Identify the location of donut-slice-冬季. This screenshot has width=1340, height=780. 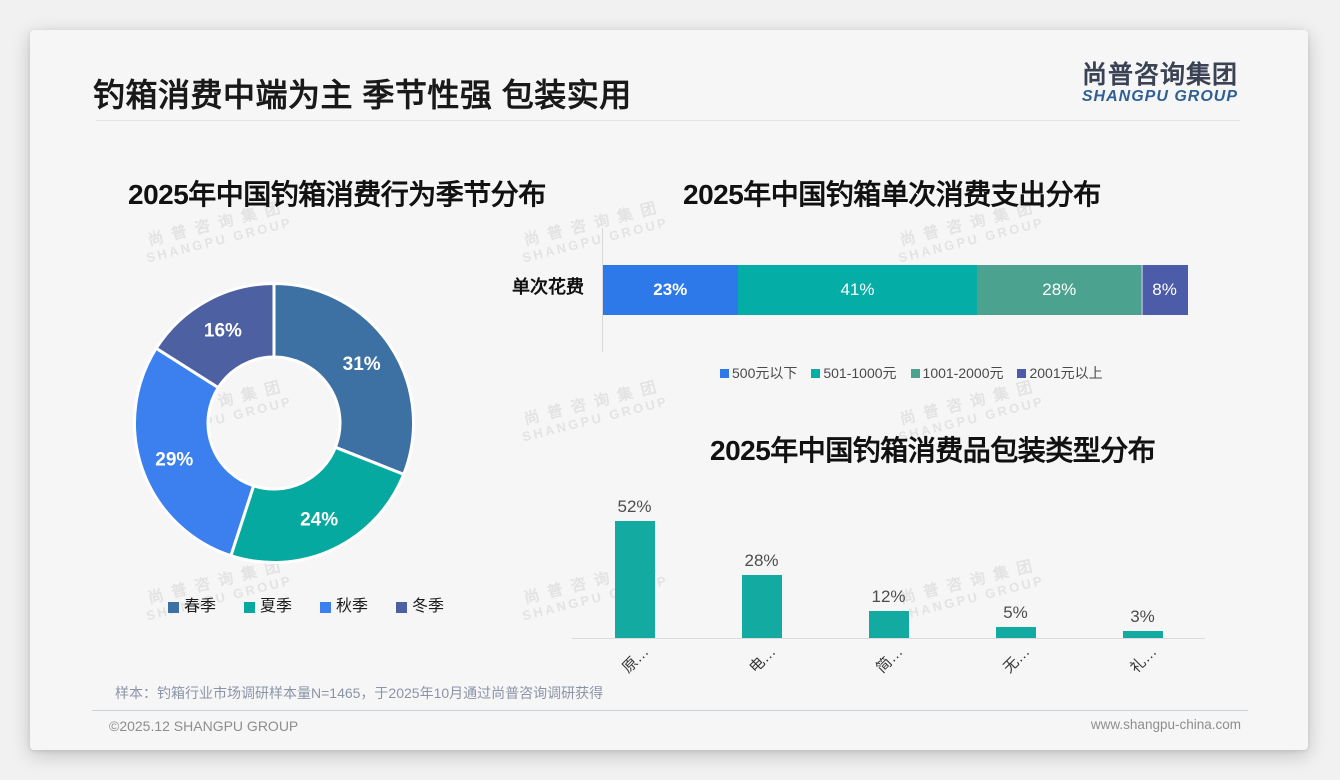
(215, 336).